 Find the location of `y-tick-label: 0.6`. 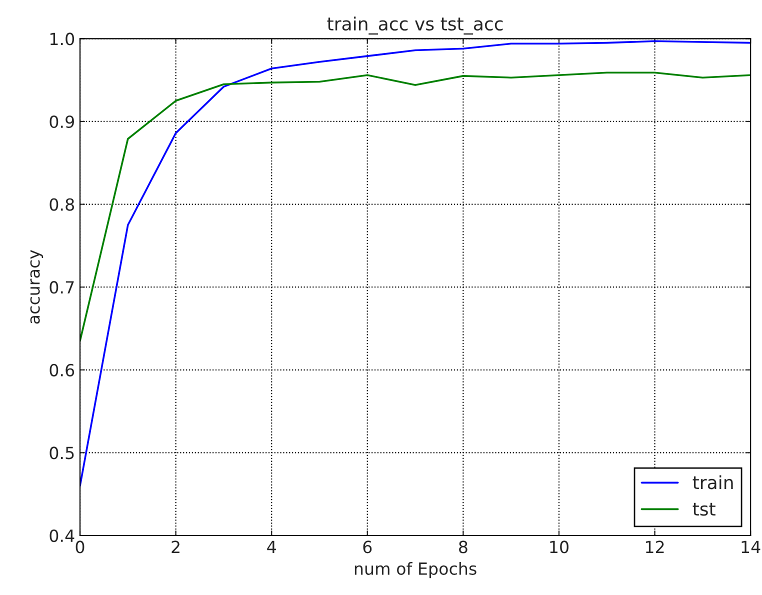

y-tick-label: 0.6 is located at coordinates (62, 370).